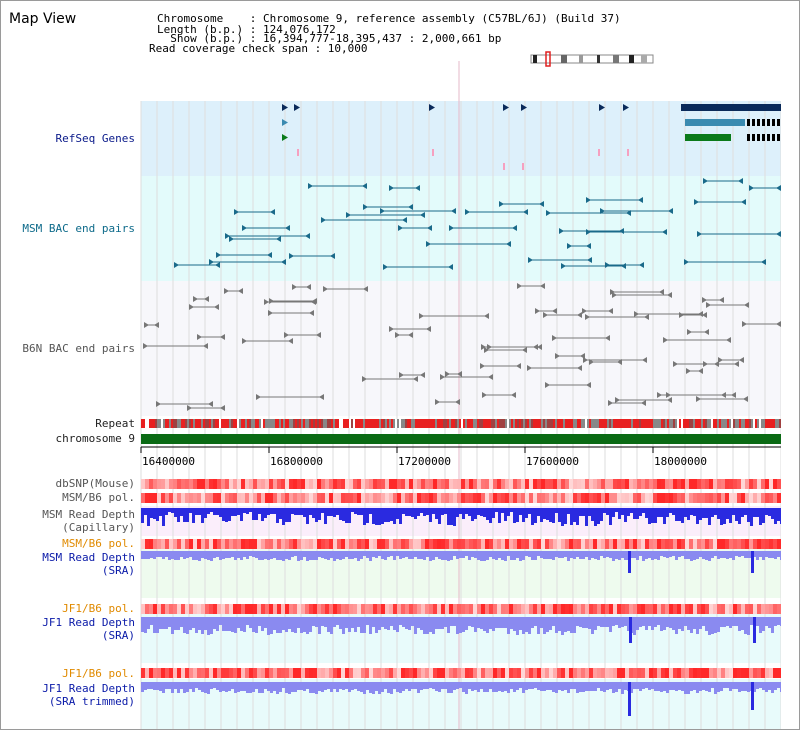 The image size is (800, 730). What do you see at coordinates (244, 228) in the screenshot?
I see `msm-bac-pair-end-icon` at bounding box center [244, 228].